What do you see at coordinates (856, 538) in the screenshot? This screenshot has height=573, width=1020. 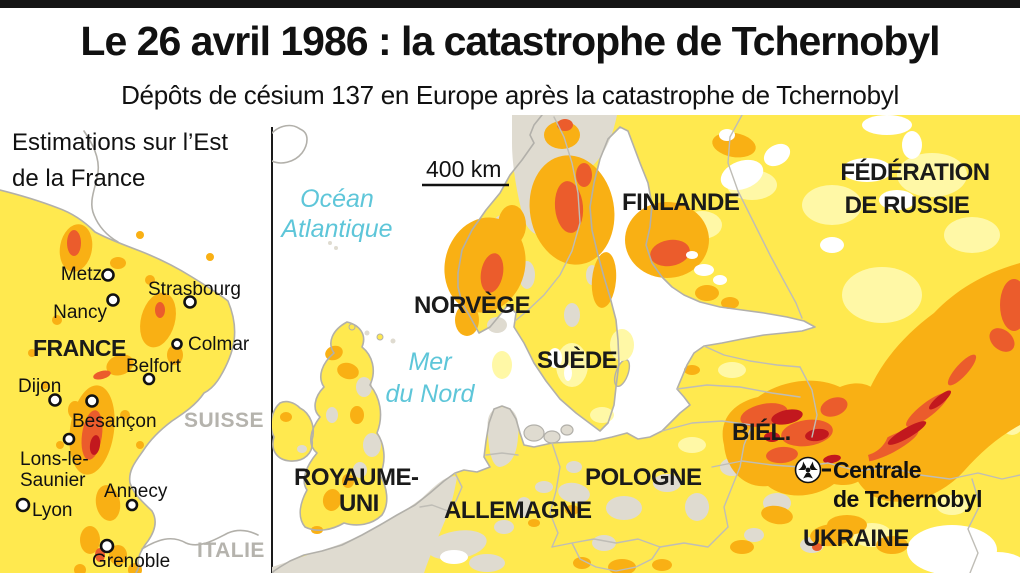 I see `label-ukraine: UKRAINE` at bounding box center [856, 538].